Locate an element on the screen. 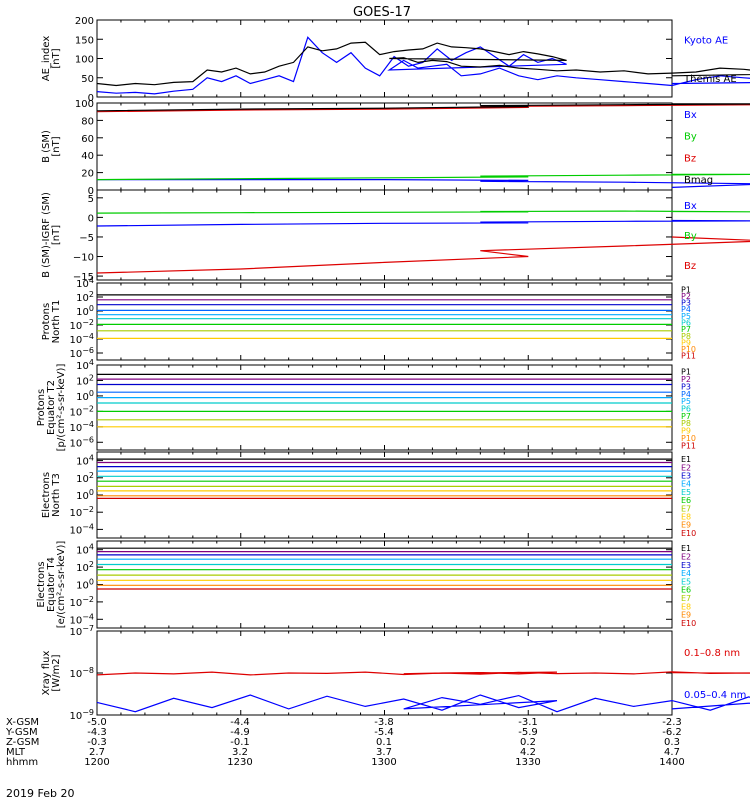 Image resolution: width=750 pixels, height=800 pixels. legend-entry: Kyoto AE is located at coordinates (706, 40).